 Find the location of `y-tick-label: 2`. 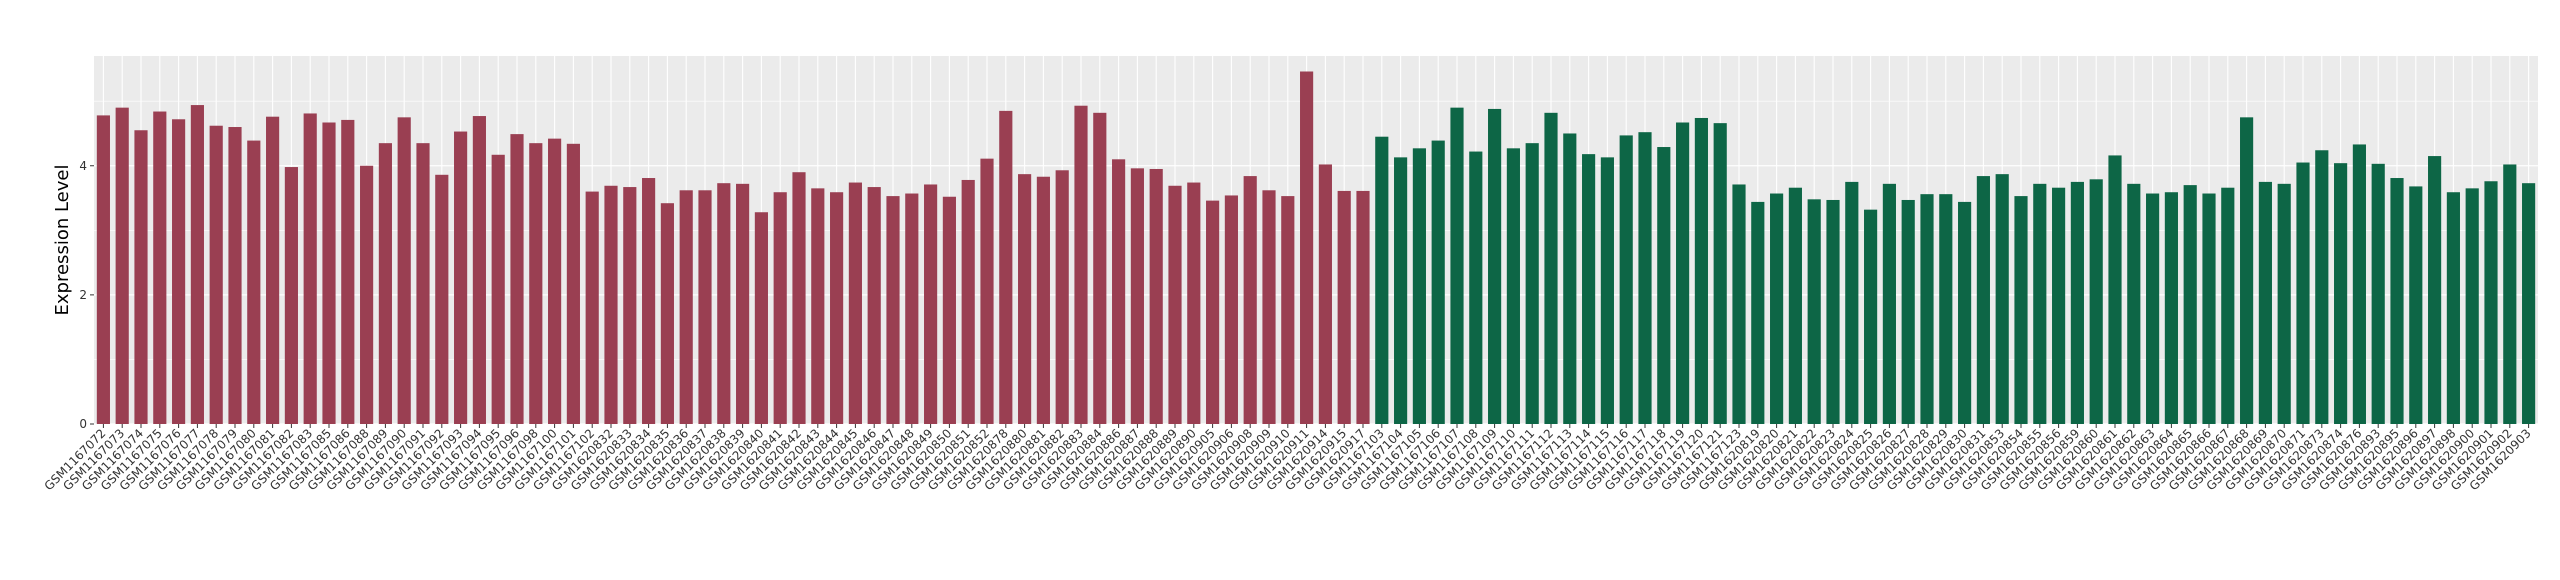

y-tick-label: 2 is located at coordinates (83, 295).